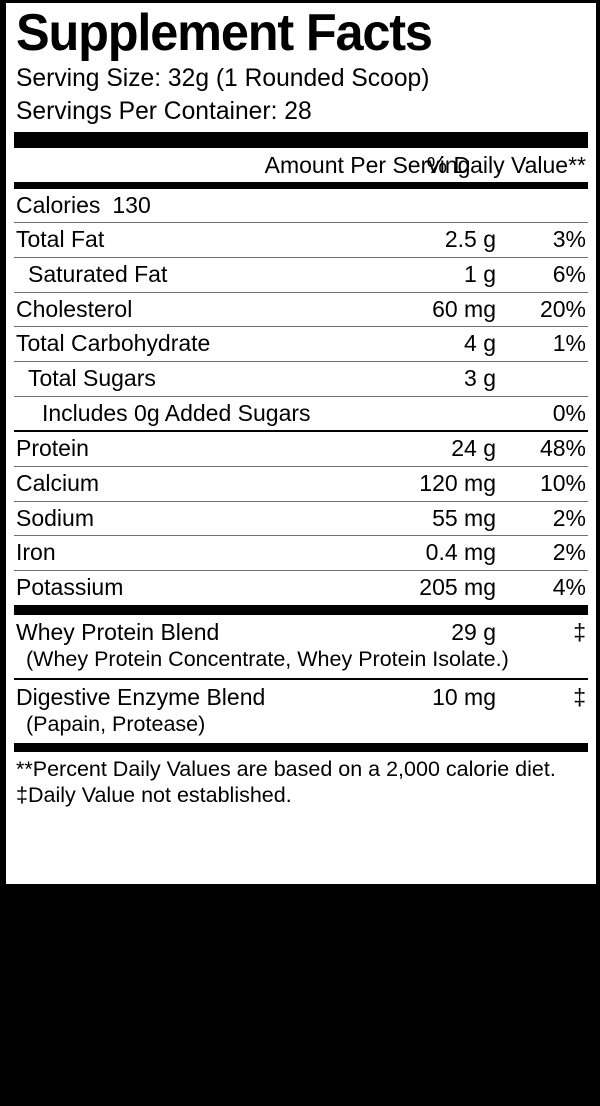  Describe the element at coordinates (118, 631) in the screenshot. I see `blend-name: Whey Protein Blend` at that location.